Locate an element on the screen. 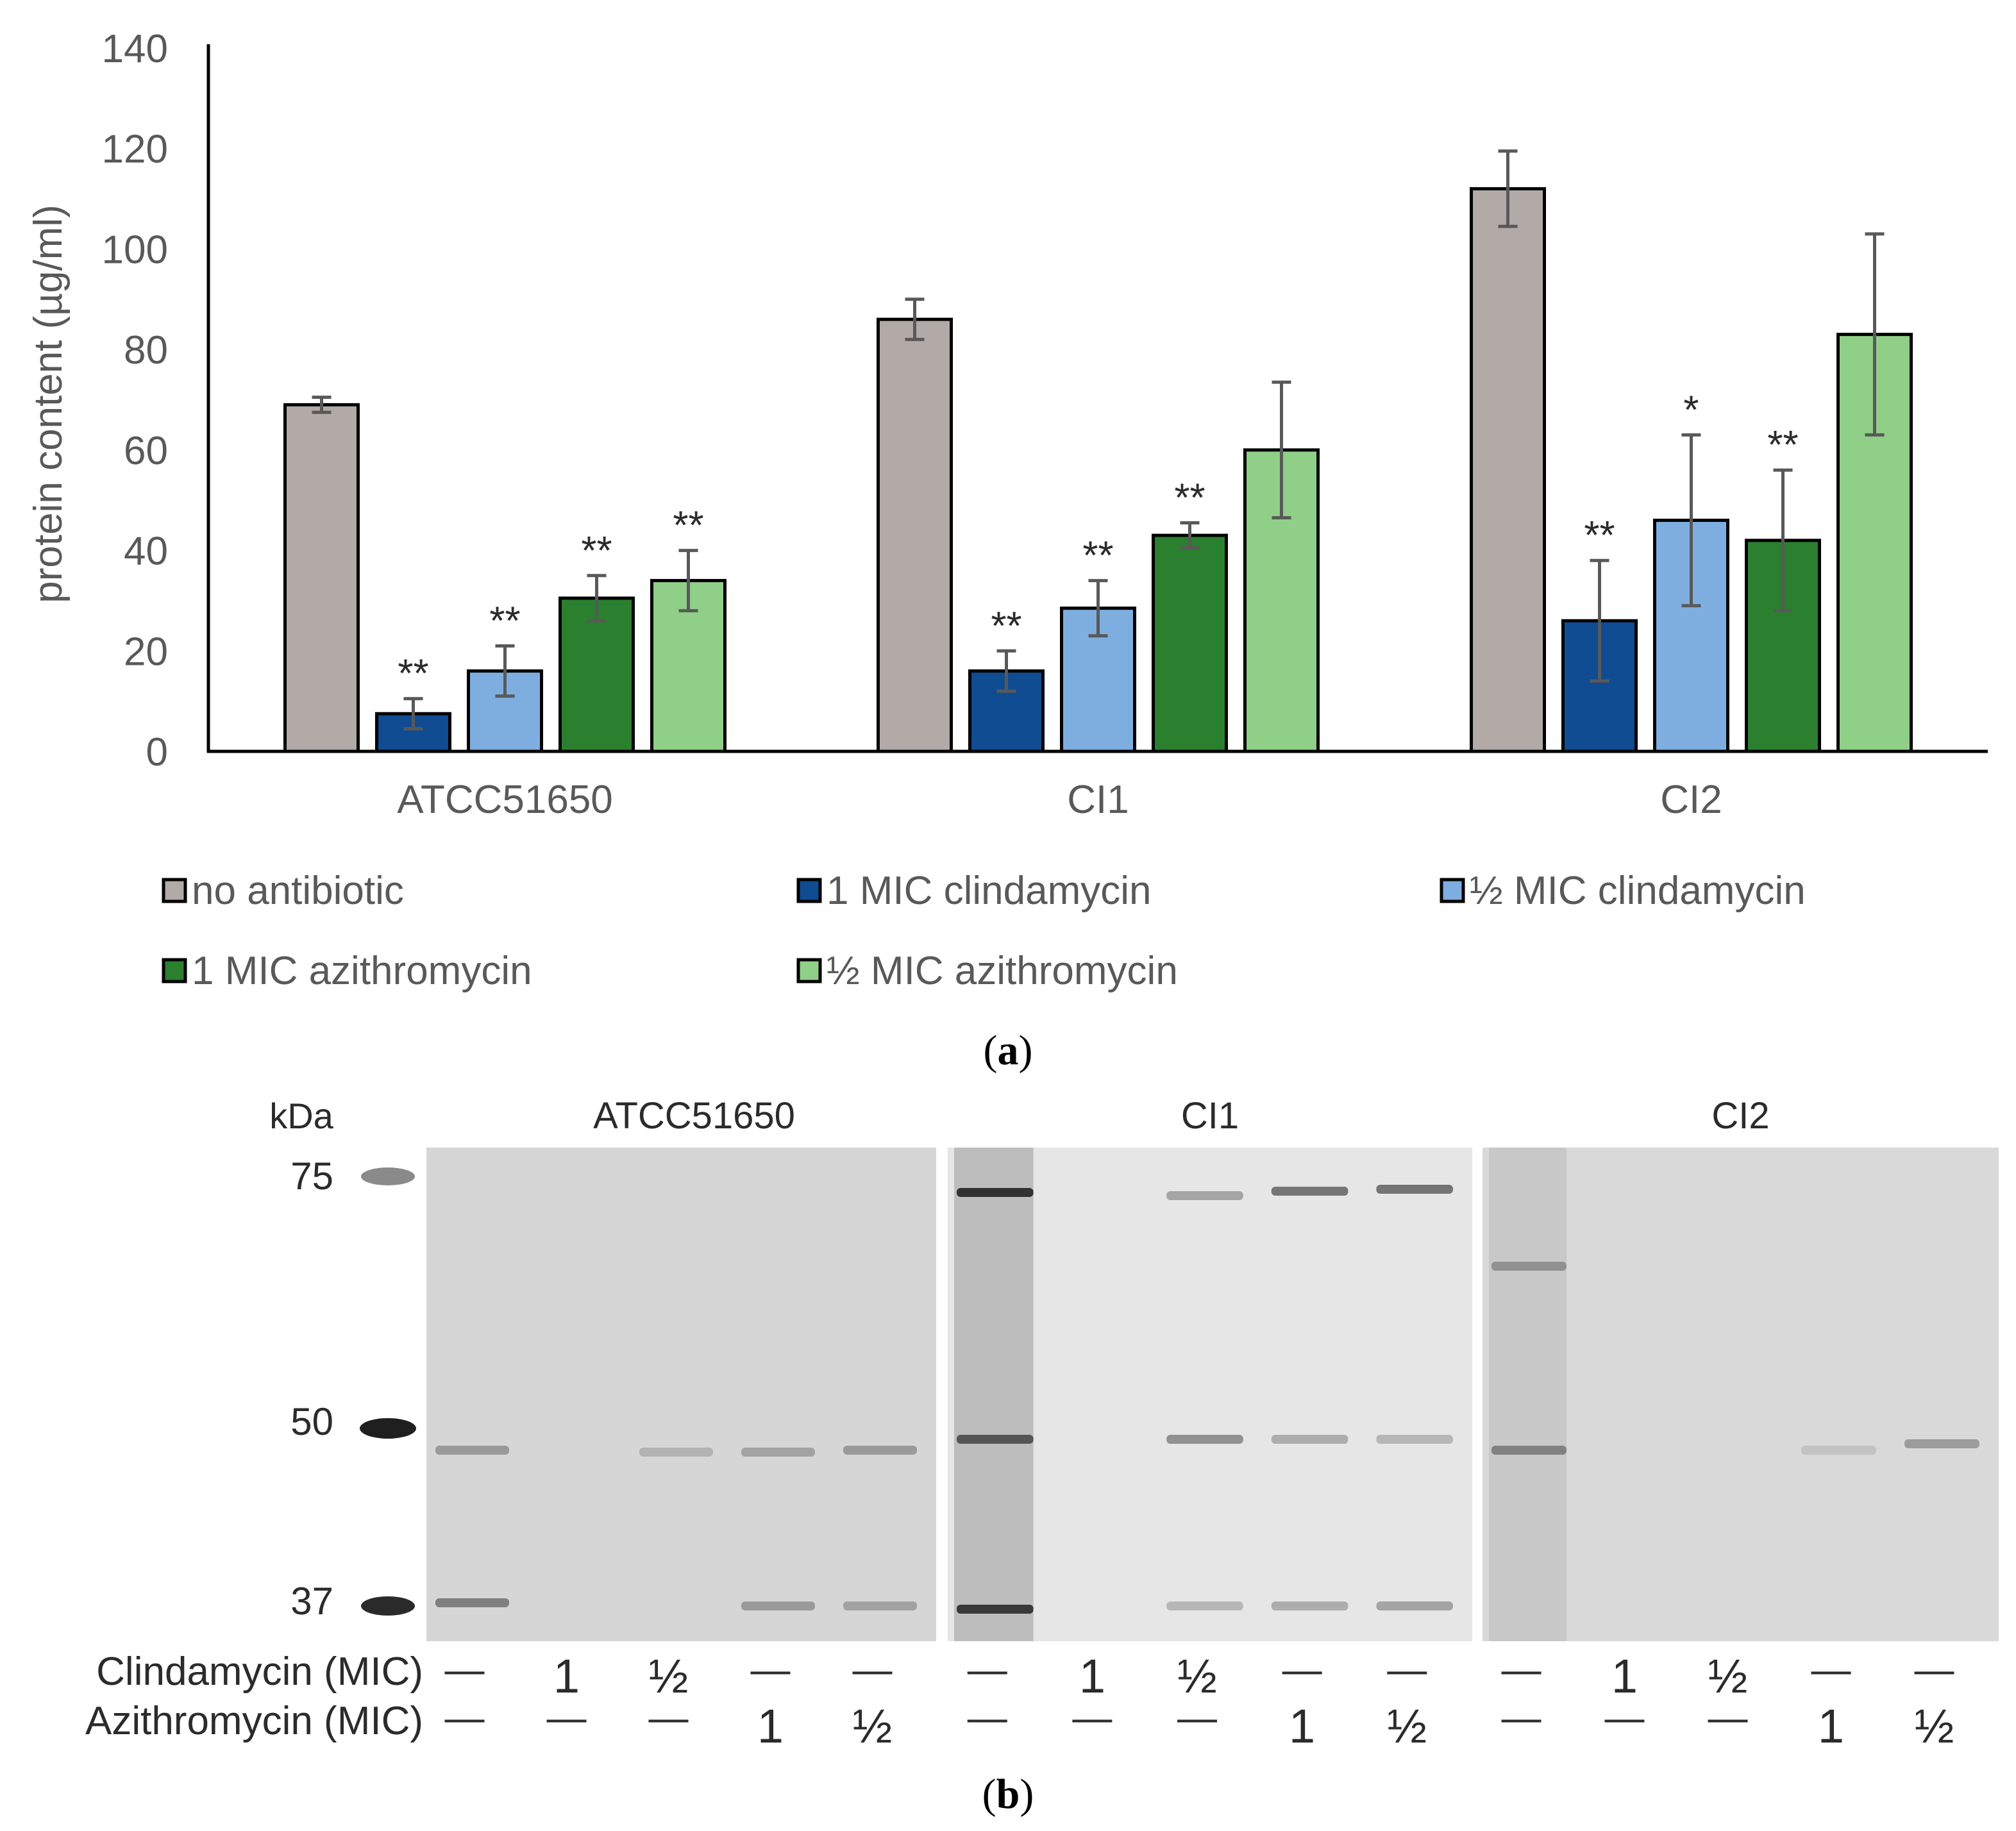 The image size is (2016, 1831). marker-50: 50 is located at coordinates (311, 1422).